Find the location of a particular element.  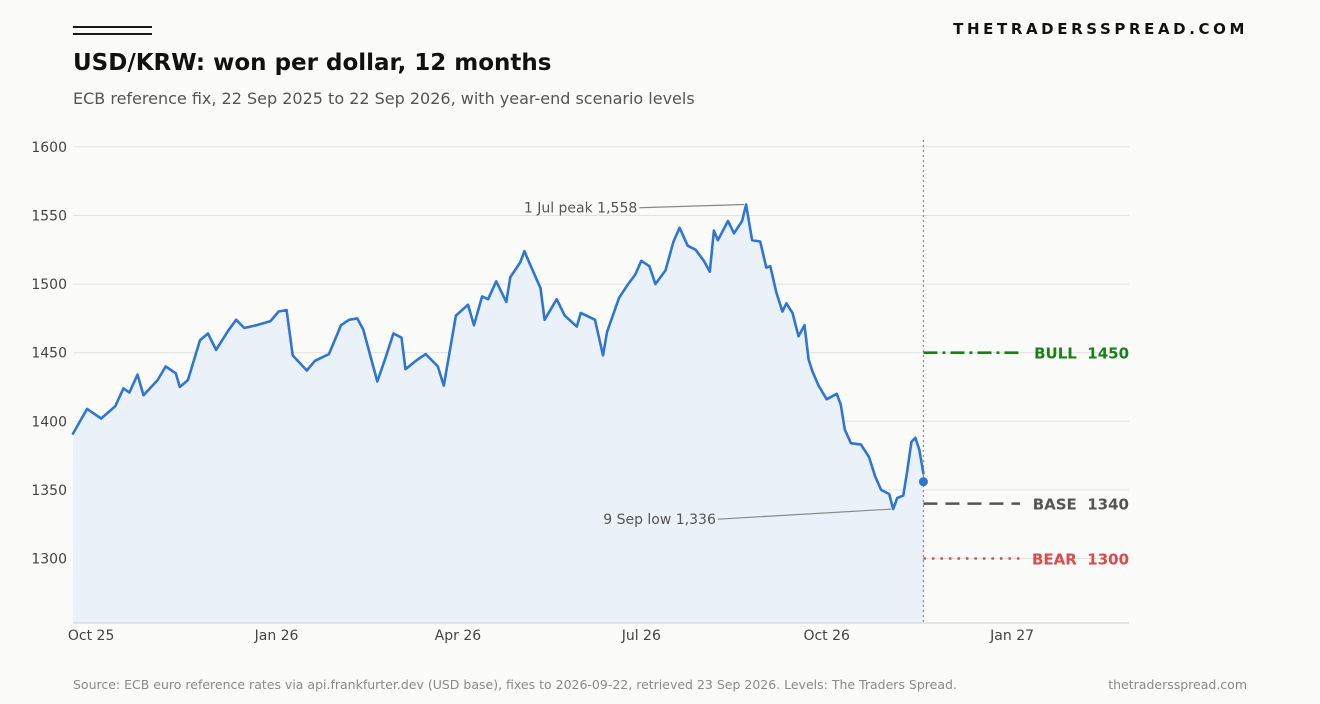

header-rule-top is located at coordinates (112, 27).